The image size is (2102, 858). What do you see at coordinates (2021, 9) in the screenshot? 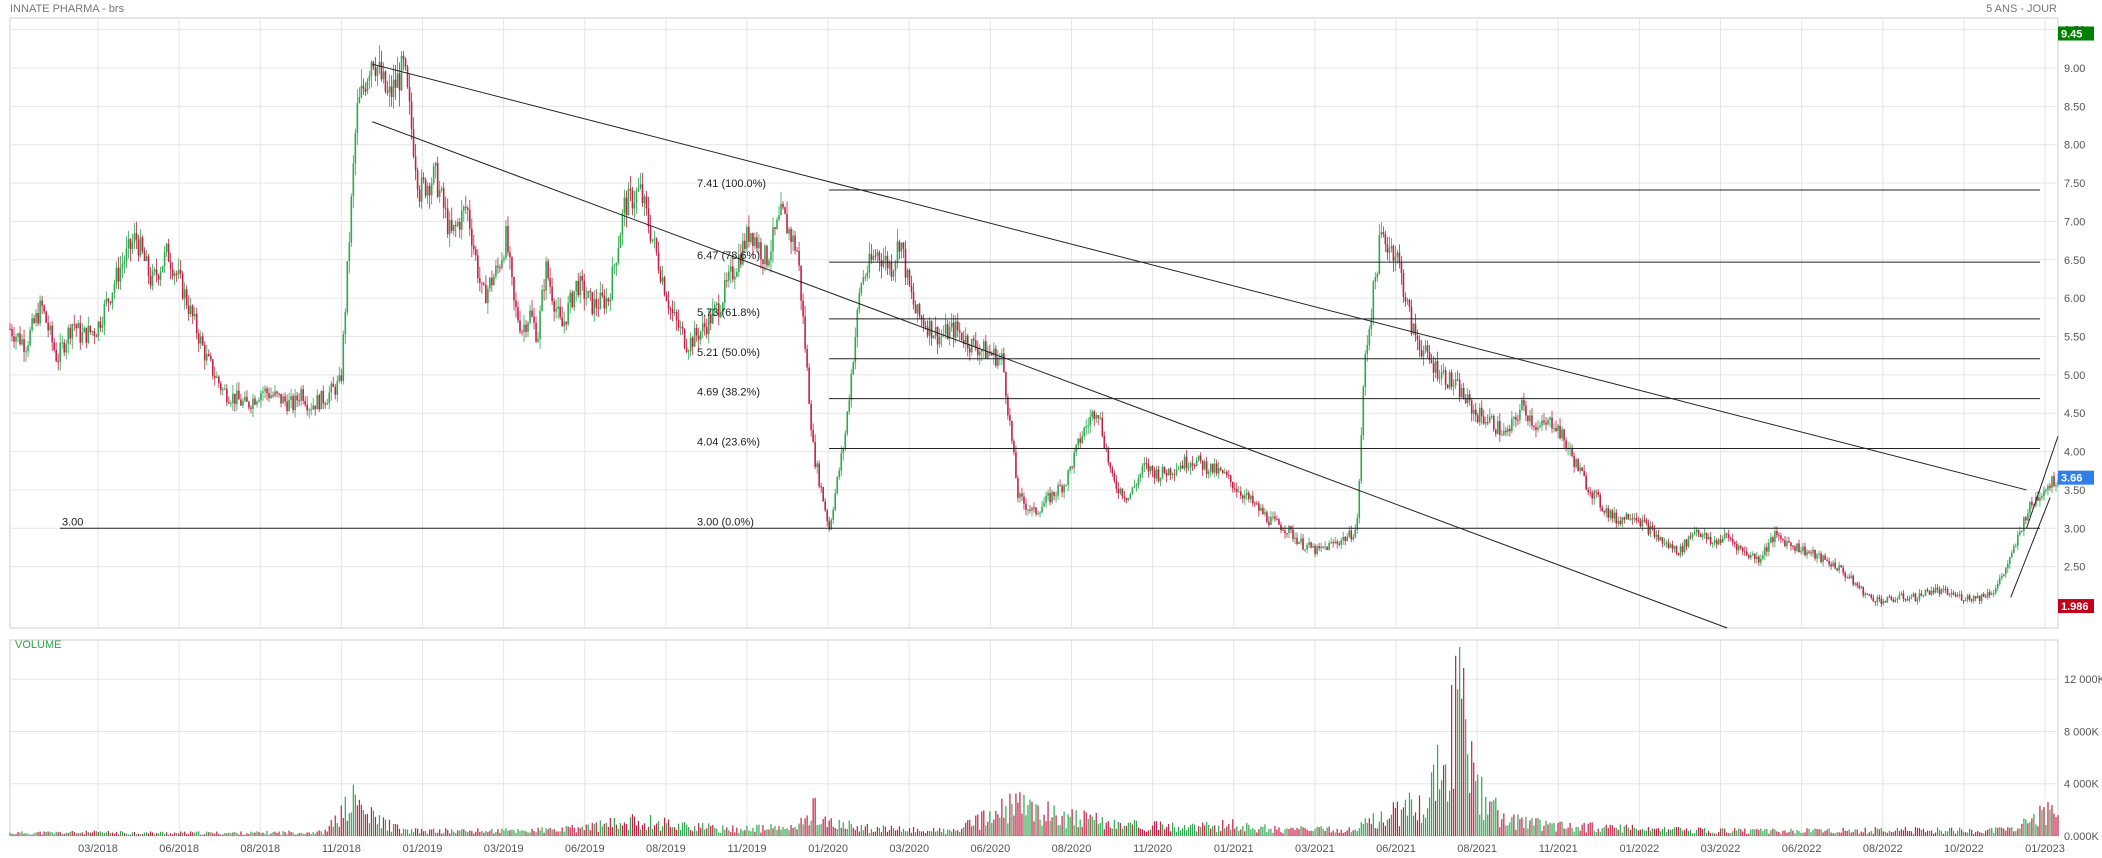
I see `period-label: 5 ANS - JOUR` at bounding box center [2021, 9].